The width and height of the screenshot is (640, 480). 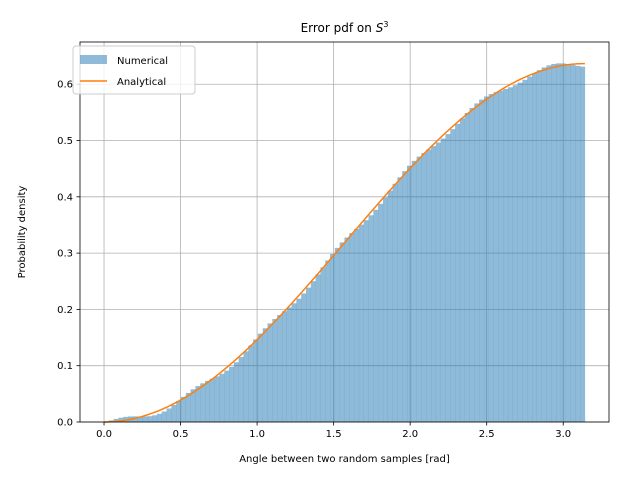 I want to click on chart-title-superscript: 3, so click(x=385, y=24).